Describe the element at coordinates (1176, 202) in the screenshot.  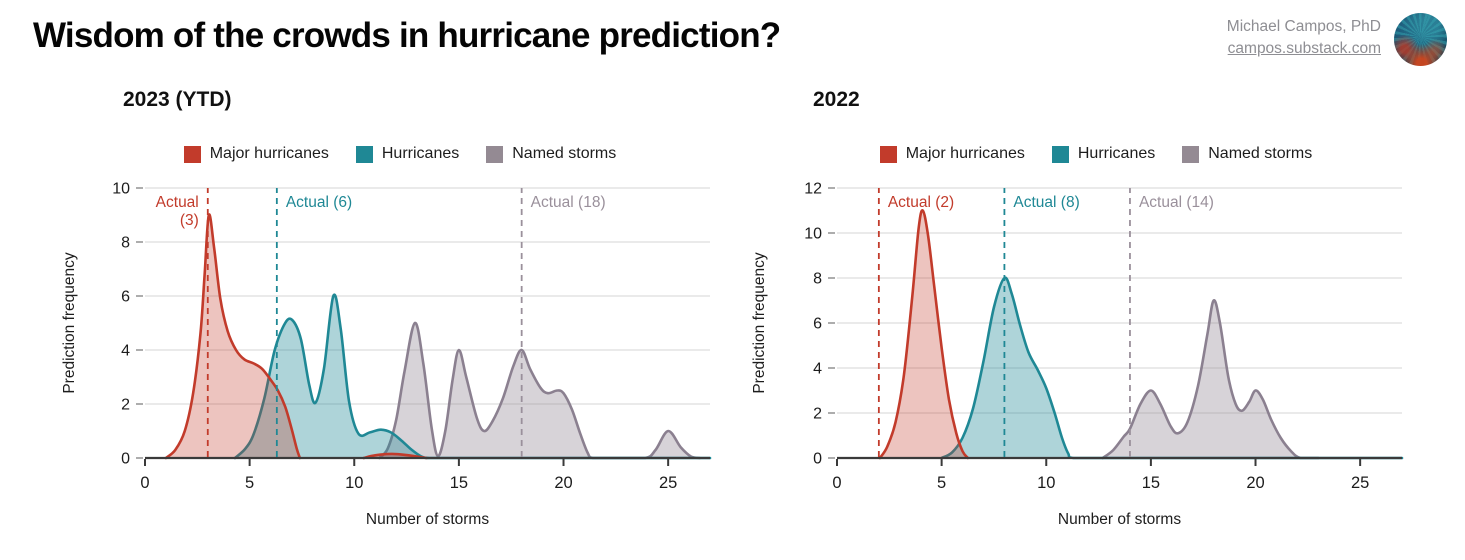
I see `actual-label-2-line0: Actual (14)` at that location.